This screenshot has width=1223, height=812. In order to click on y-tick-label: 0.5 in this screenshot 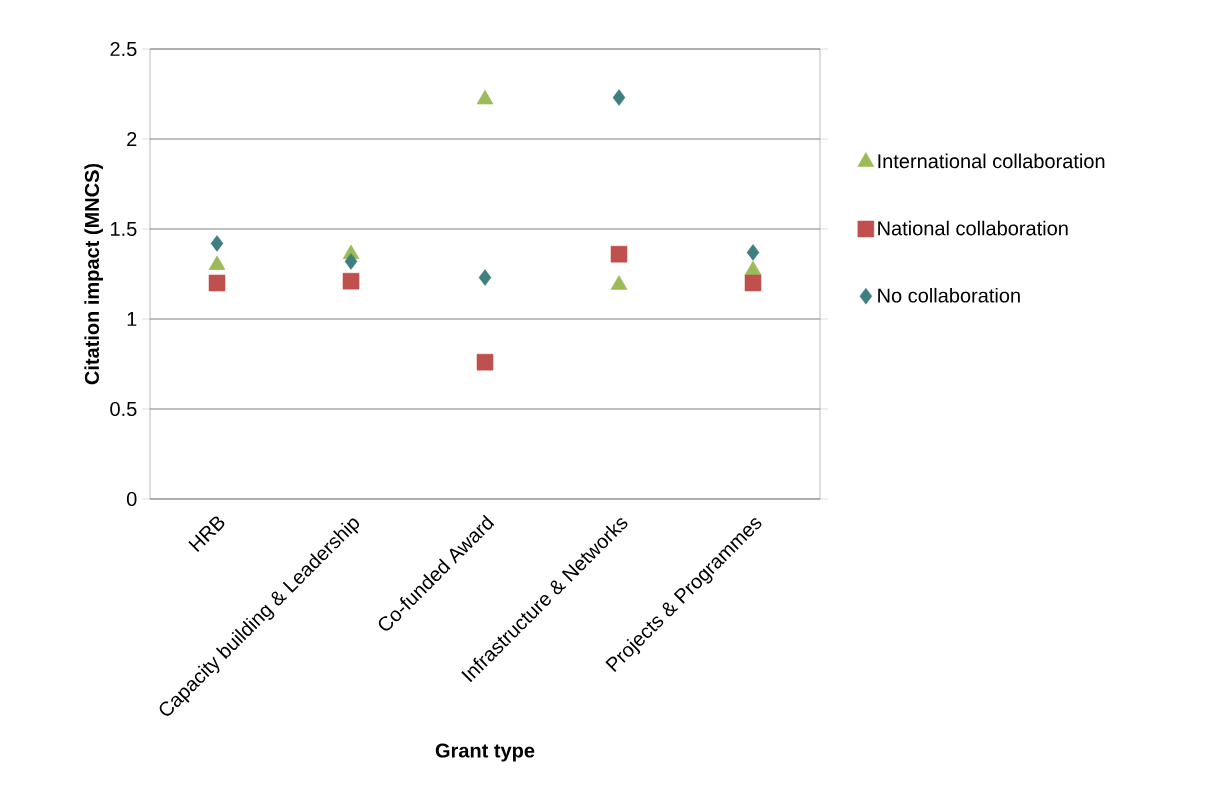, I will do `click(123, 409)`.